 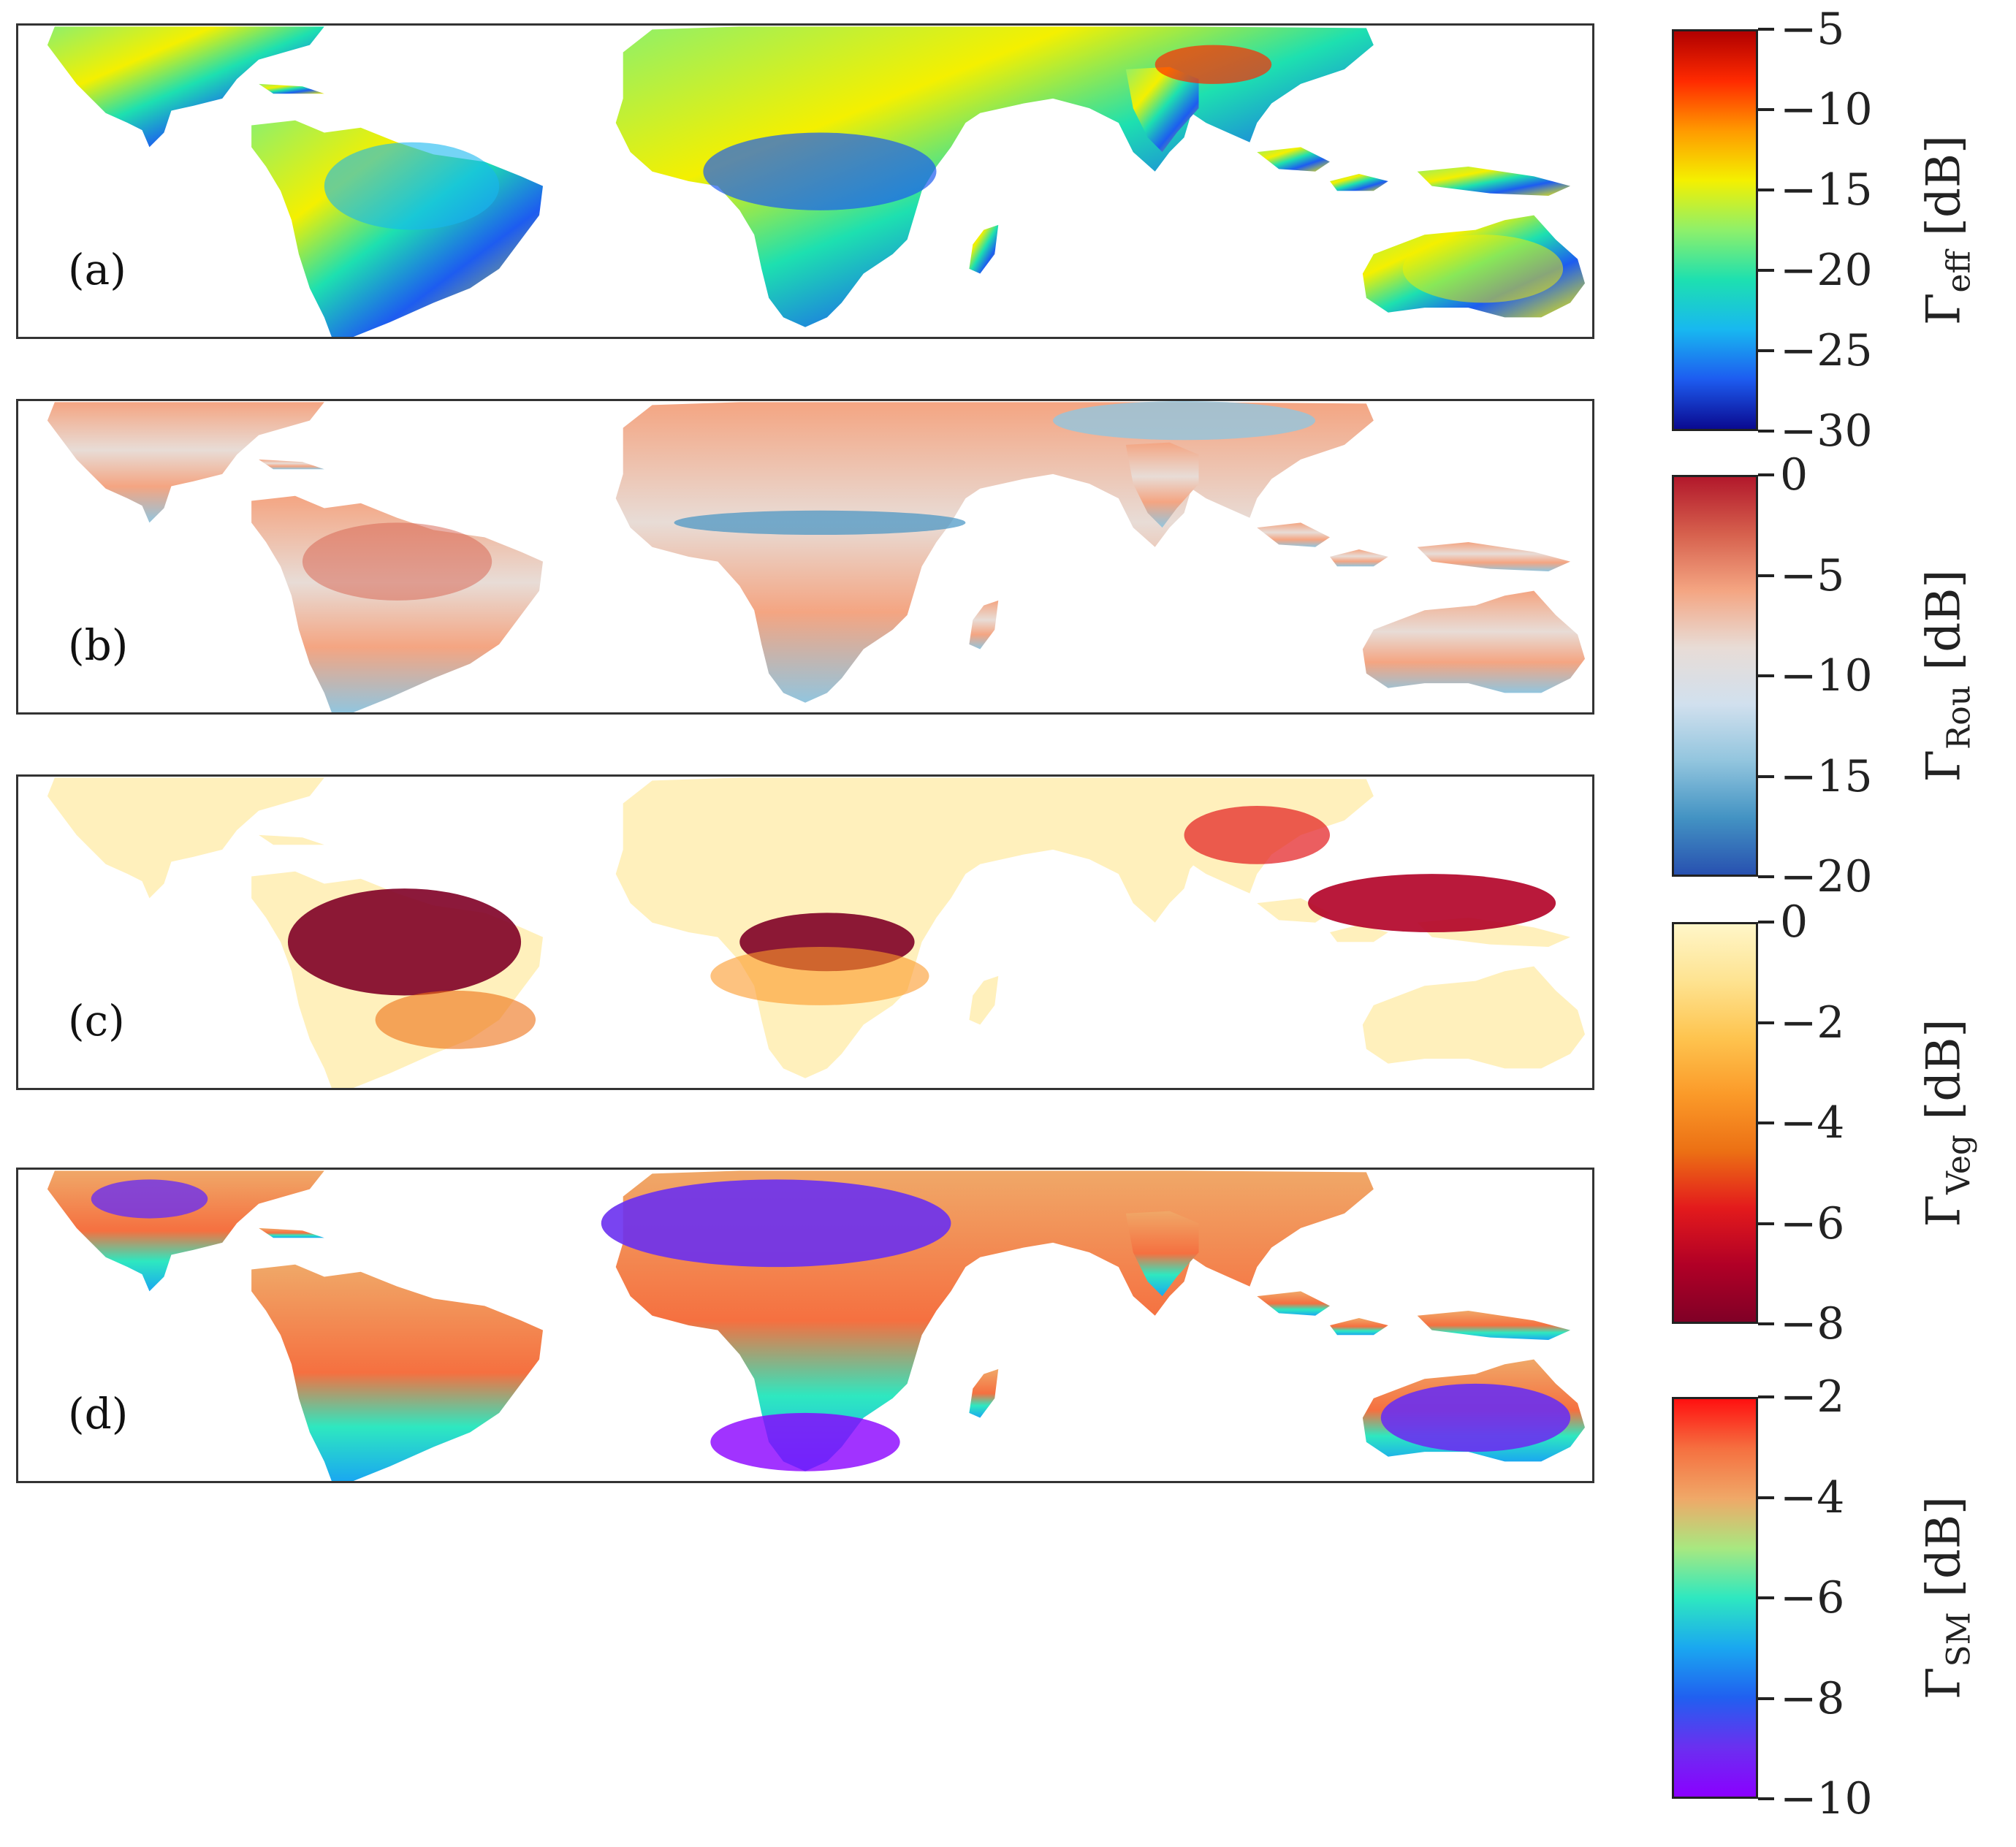 I want to click on subscript: Veg, so click(x=1959, y=1164).